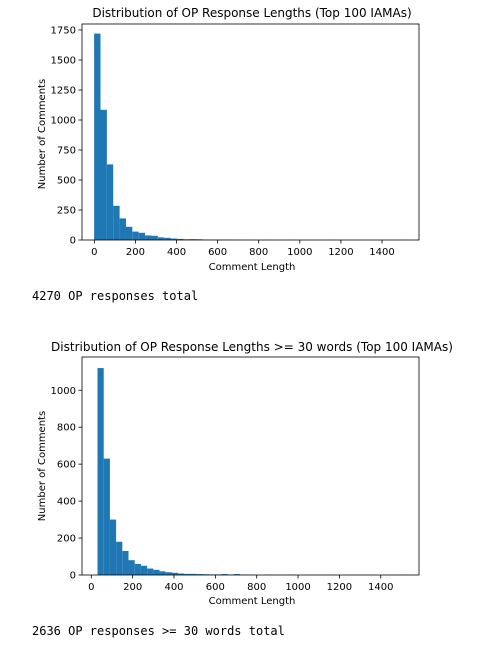 The height and width of the screenshot is (645, 481). I want to click on y-tick-label: 250, so click(66, 211).